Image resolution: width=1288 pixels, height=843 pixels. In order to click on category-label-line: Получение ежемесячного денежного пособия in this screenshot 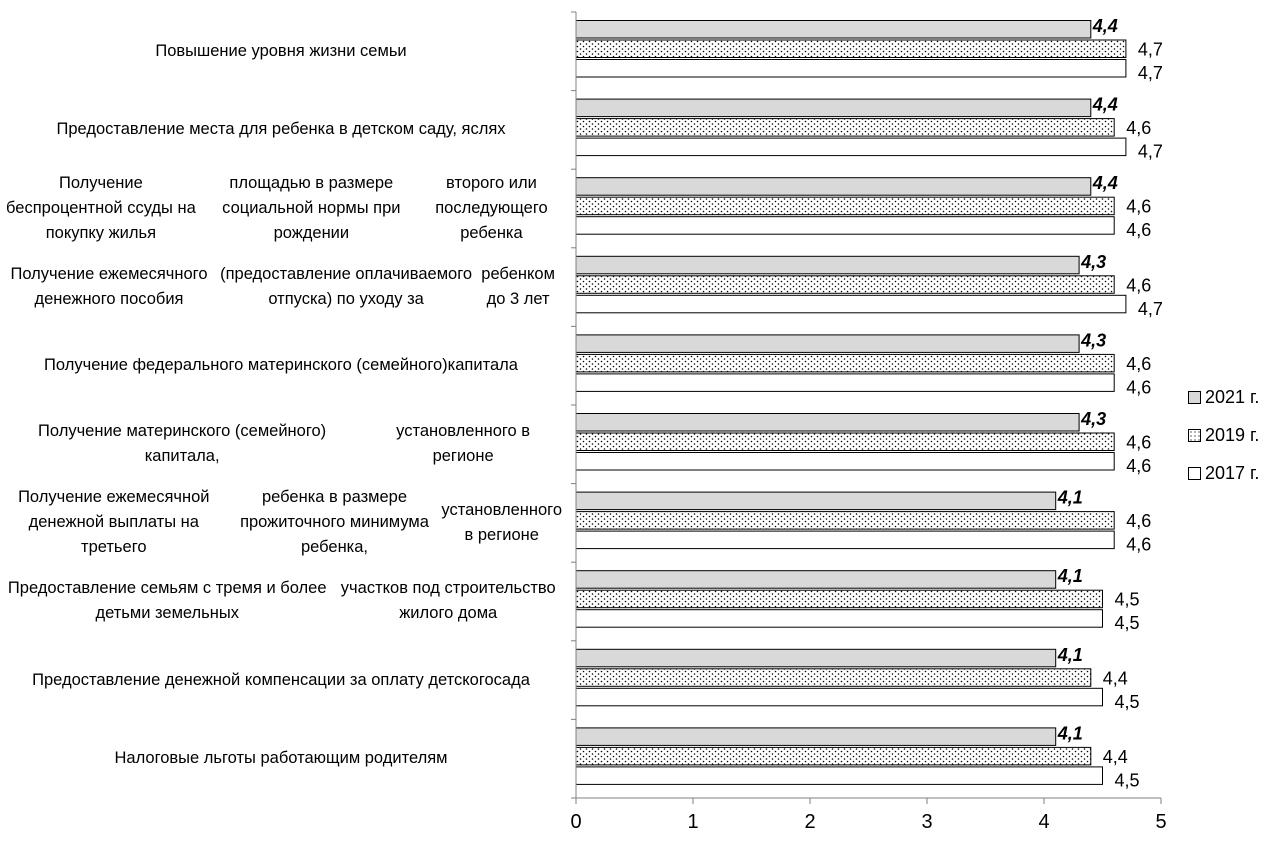, I will do `click(109, 287)`.